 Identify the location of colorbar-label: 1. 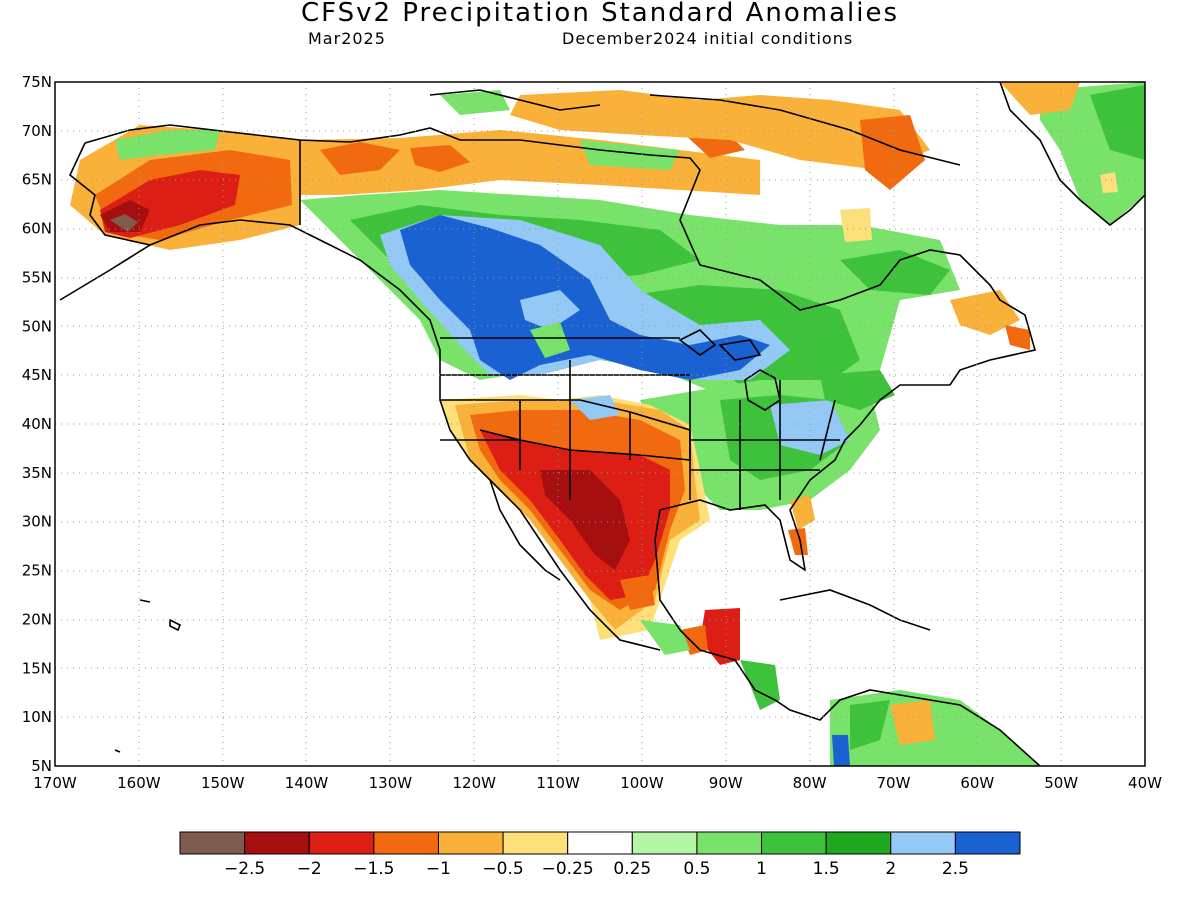
(761, 869).